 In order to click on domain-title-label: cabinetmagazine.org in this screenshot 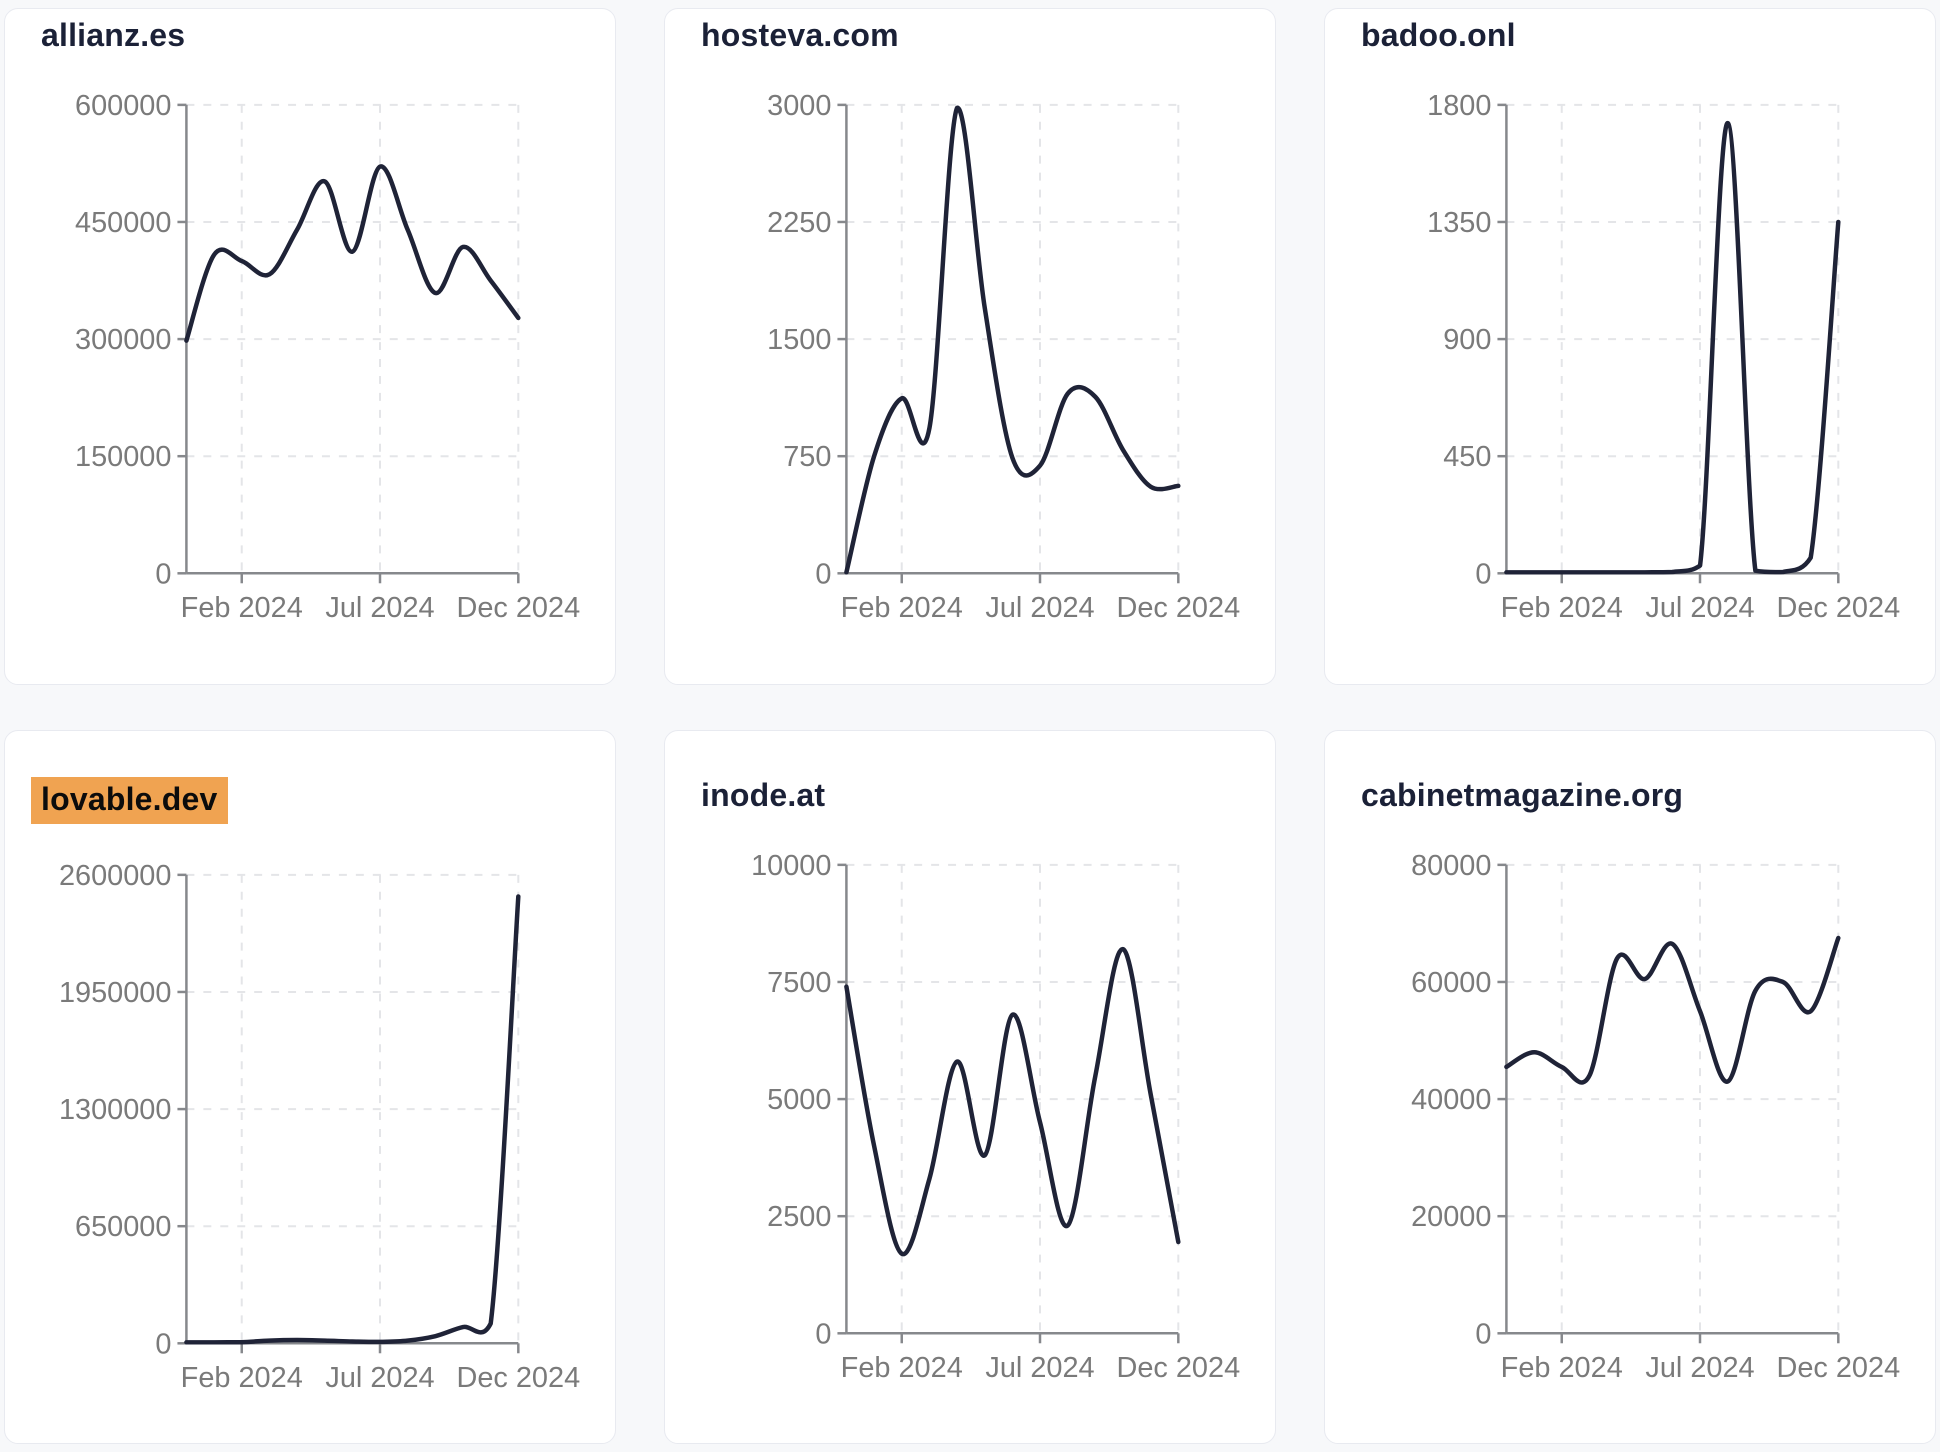, I will do `click(1522, 795)`.